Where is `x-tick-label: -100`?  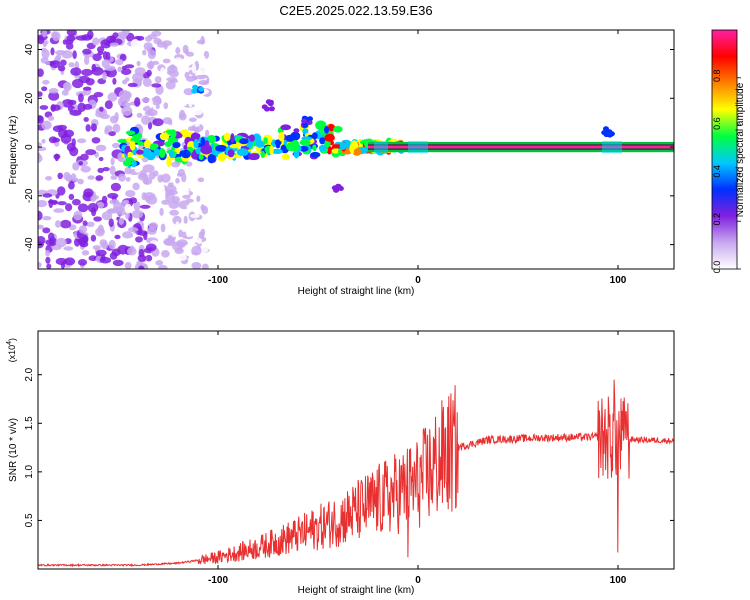
x-tick-label: -100 is located at coordinates (218, 280).